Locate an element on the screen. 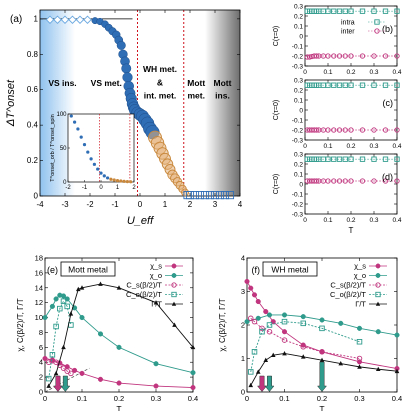 Image resolution: width=403 pixels, height=411 pixels. title-box-label: Mott metal is located at coordinates (88, 270).